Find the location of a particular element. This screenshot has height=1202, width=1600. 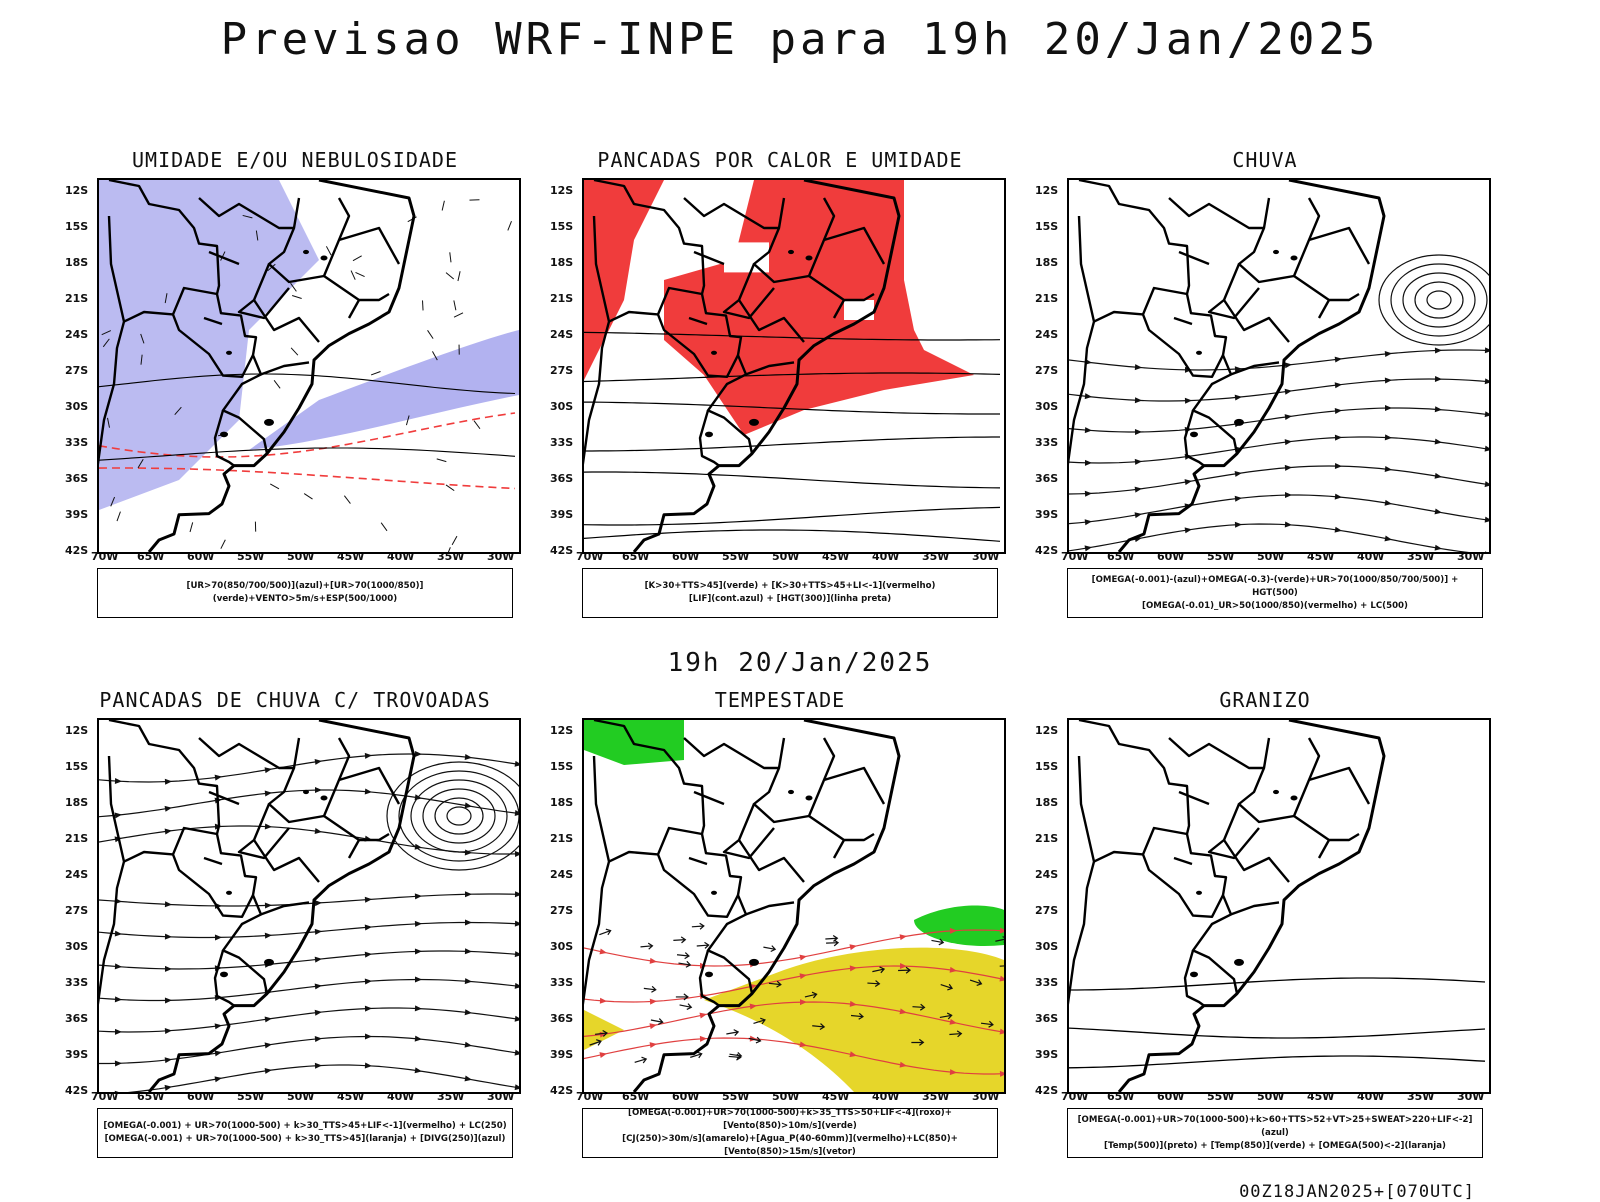

forecast-fields: -12-12-15-12-9 is located at coordinates (1279, 894).